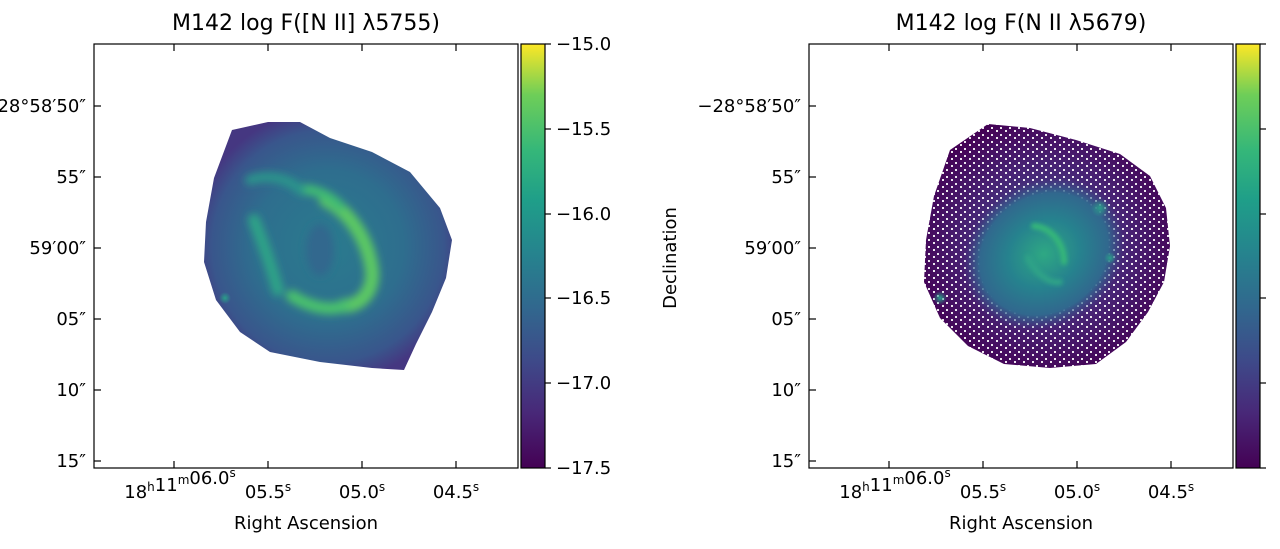 The width and height of the screenshot is (1280, 549). Describe the element at coordinates (583, 468) in the screenshot. I see `cbar-1-tick-5: −17.5` at that location.